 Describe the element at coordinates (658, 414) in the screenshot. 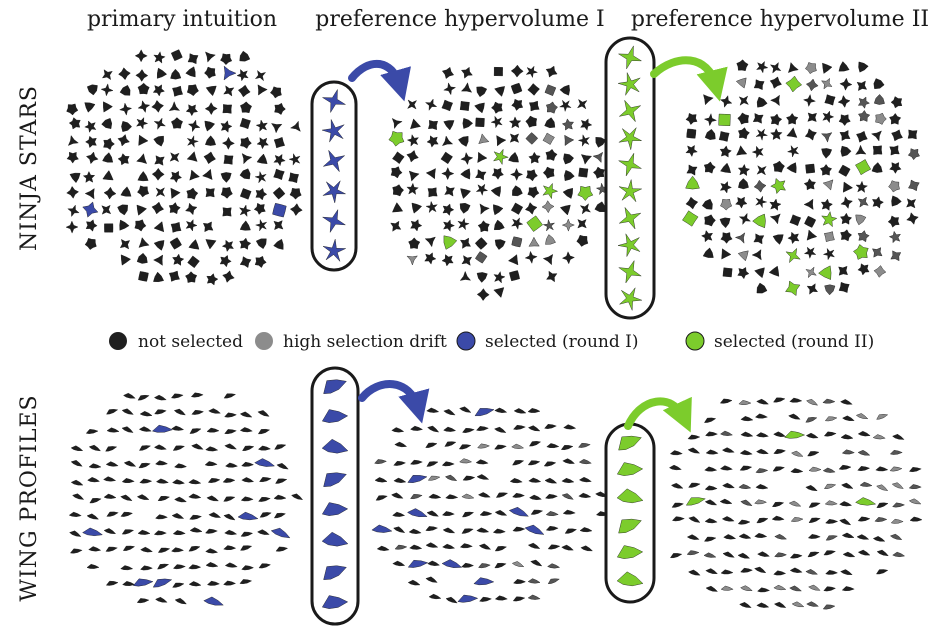

I see `curved-arrow-green-bottom` at that location.